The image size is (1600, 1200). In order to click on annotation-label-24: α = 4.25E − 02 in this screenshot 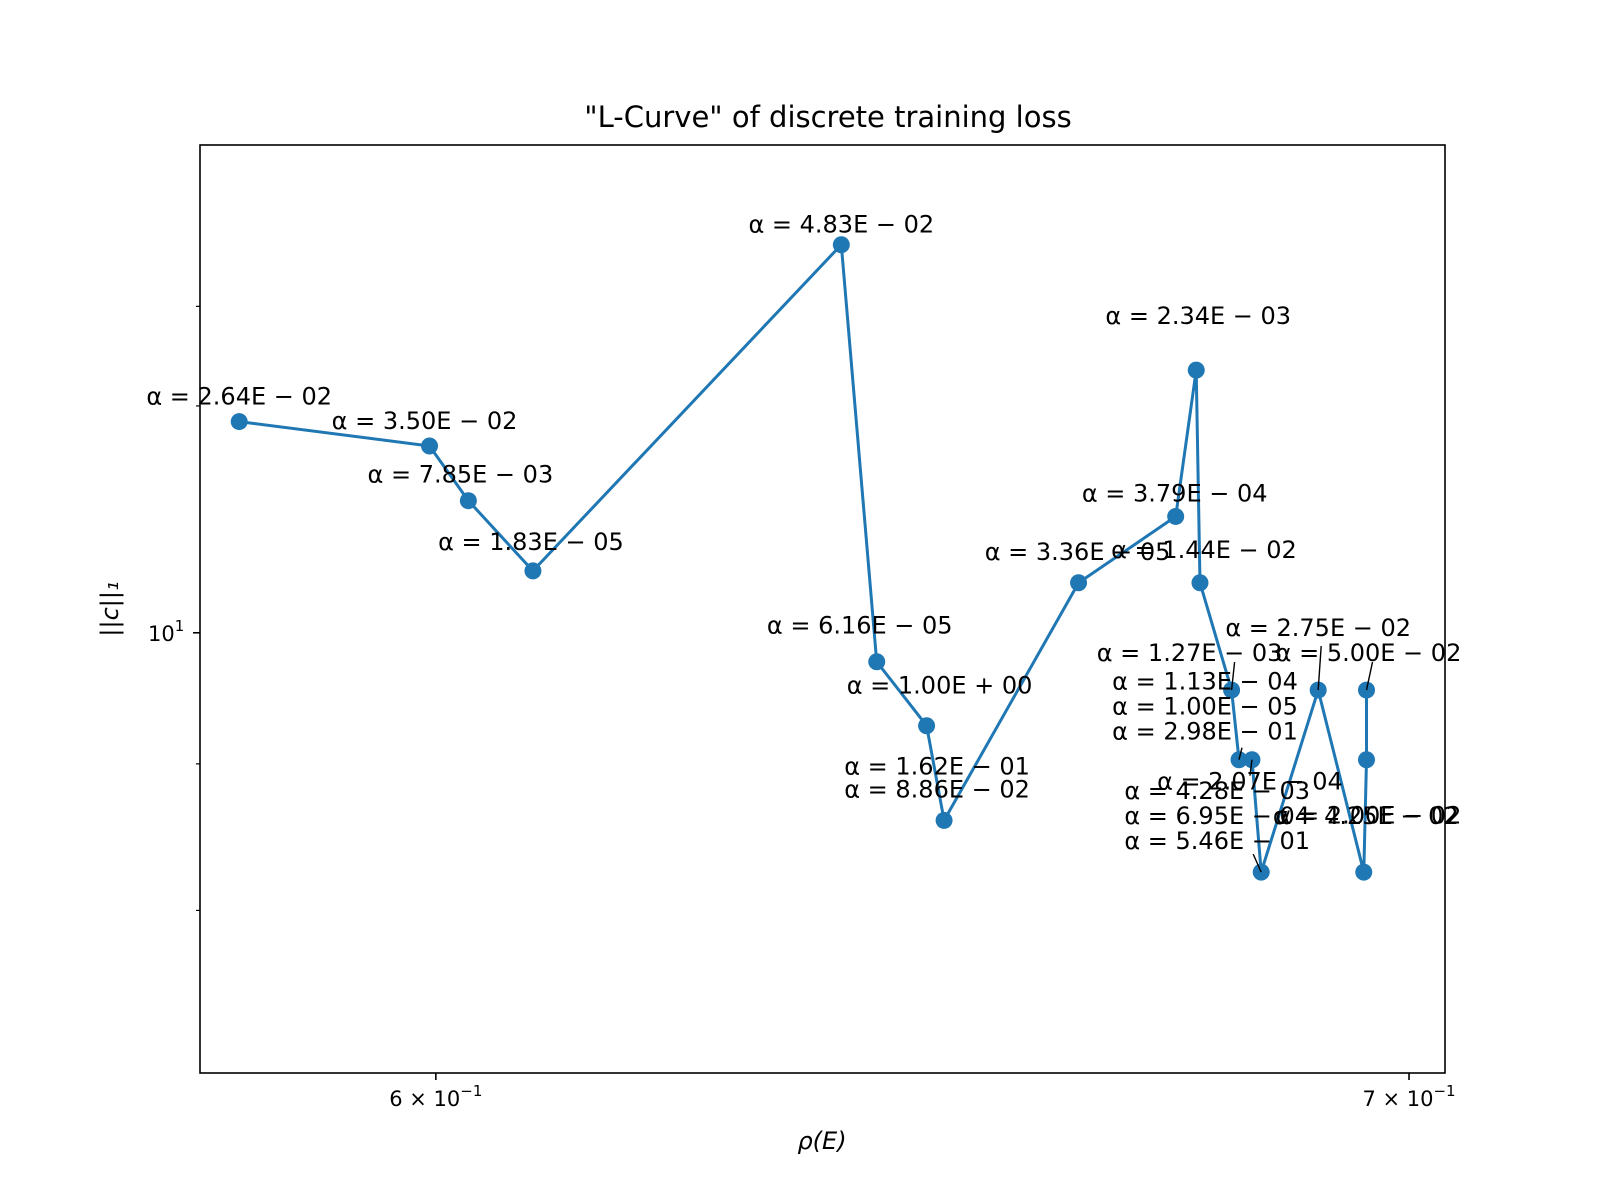, I will do `click(1366, 816)`.